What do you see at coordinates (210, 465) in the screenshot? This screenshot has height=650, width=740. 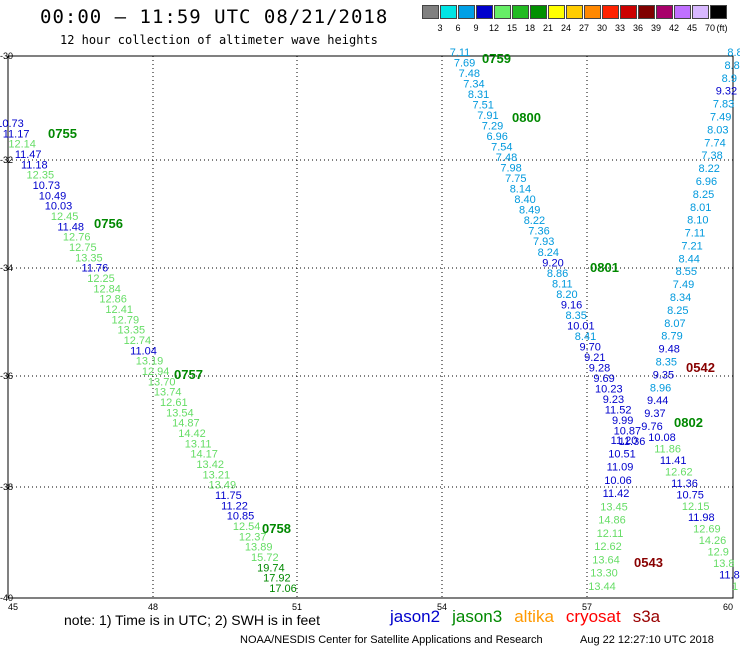 I see `wave-height-reading: 13.42` at bounding box center [210, 465].